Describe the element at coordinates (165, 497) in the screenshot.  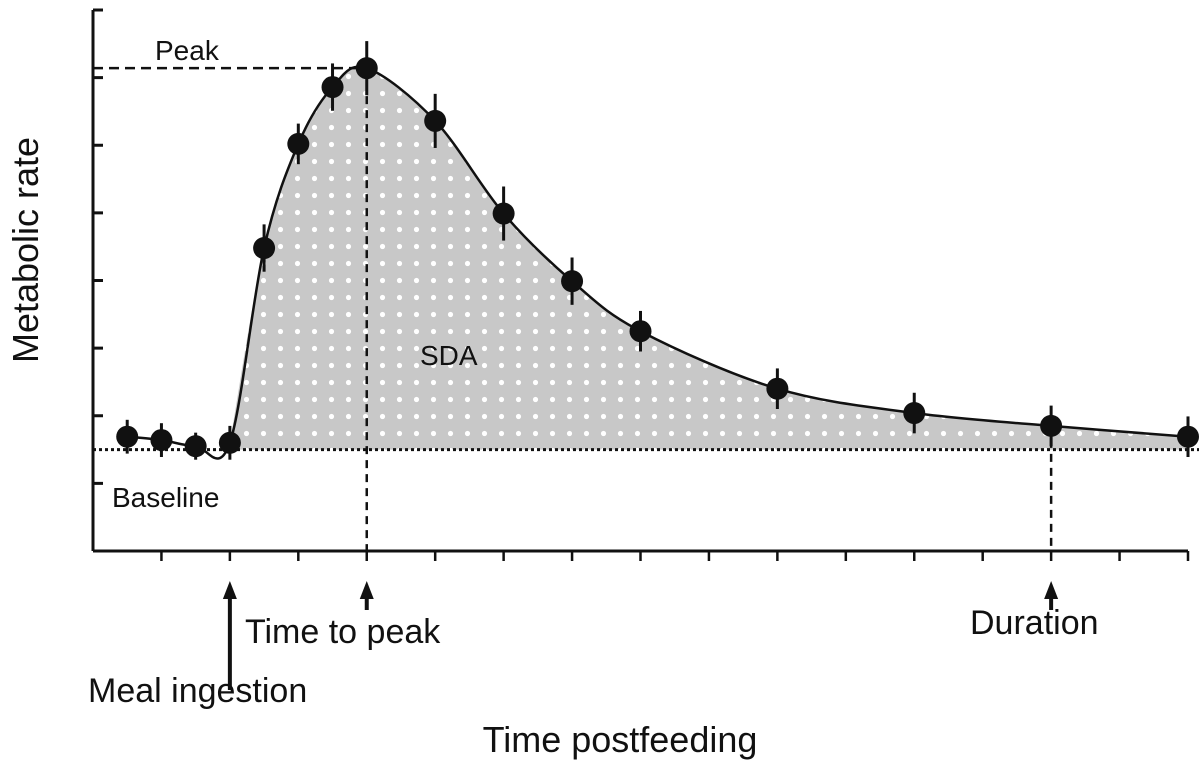
I see `baseline-label: Baseline` at that location.